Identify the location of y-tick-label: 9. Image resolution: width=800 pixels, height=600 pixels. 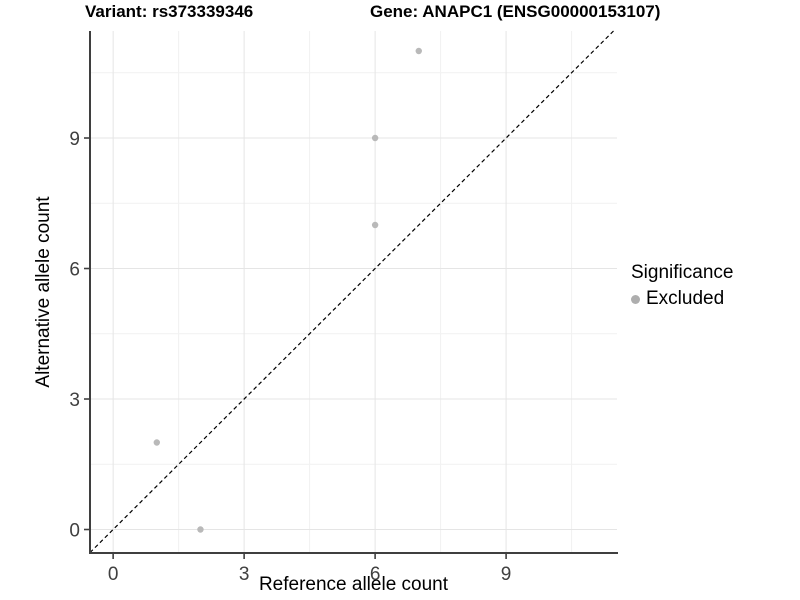
(74, 139).